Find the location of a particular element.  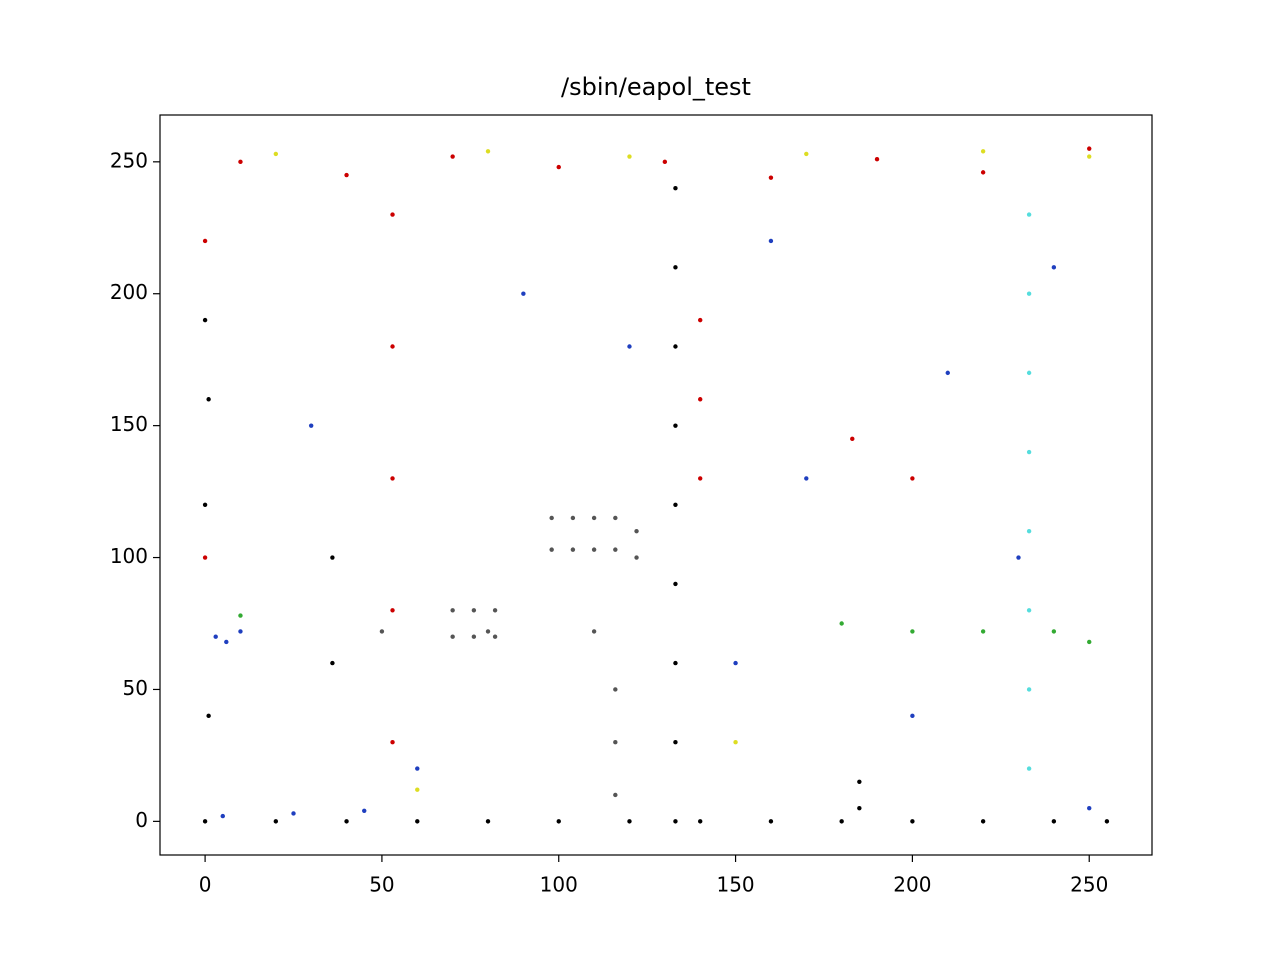

y-tick-label: 250 is located at coordinates (129, 160).